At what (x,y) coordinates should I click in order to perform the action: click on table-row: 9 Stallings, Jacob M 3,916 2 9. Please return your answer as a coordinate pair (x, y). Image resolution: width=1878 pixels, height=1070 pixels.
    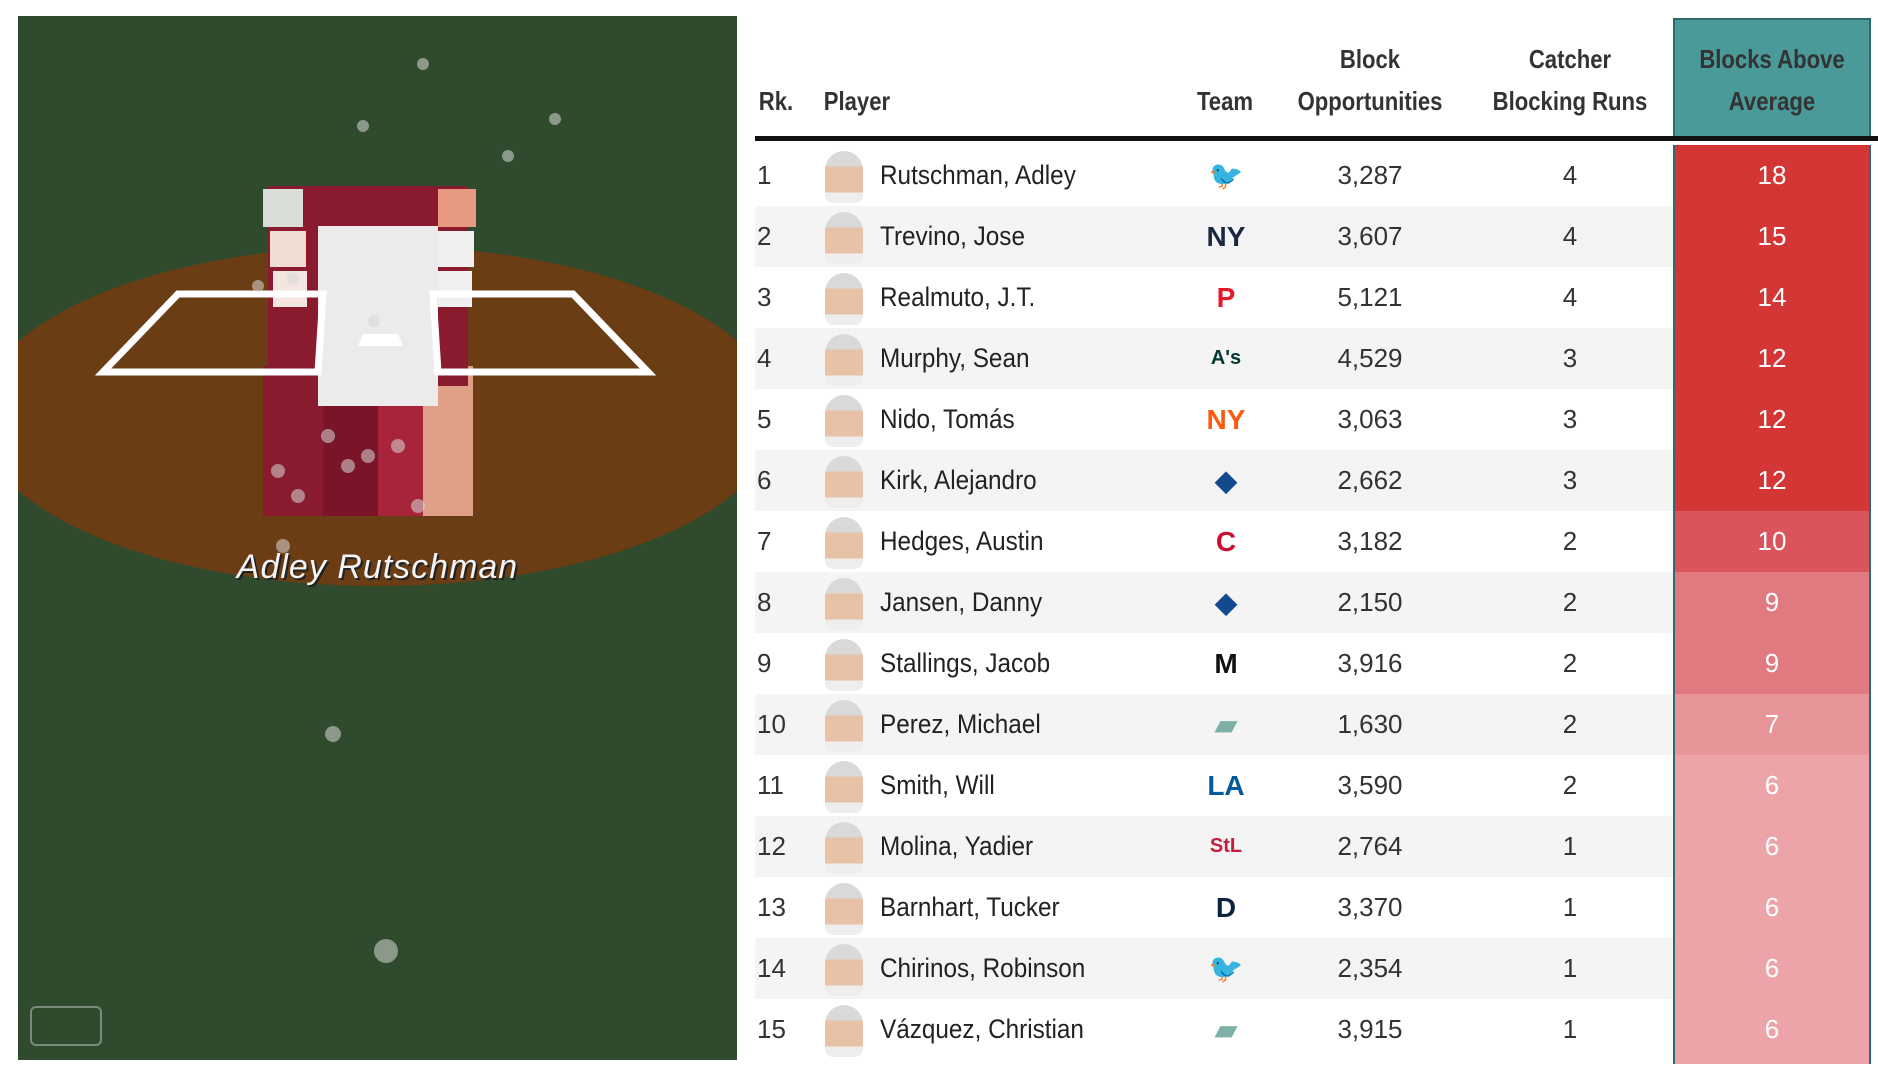
    Looking at the image, I should click on (1316, 663).